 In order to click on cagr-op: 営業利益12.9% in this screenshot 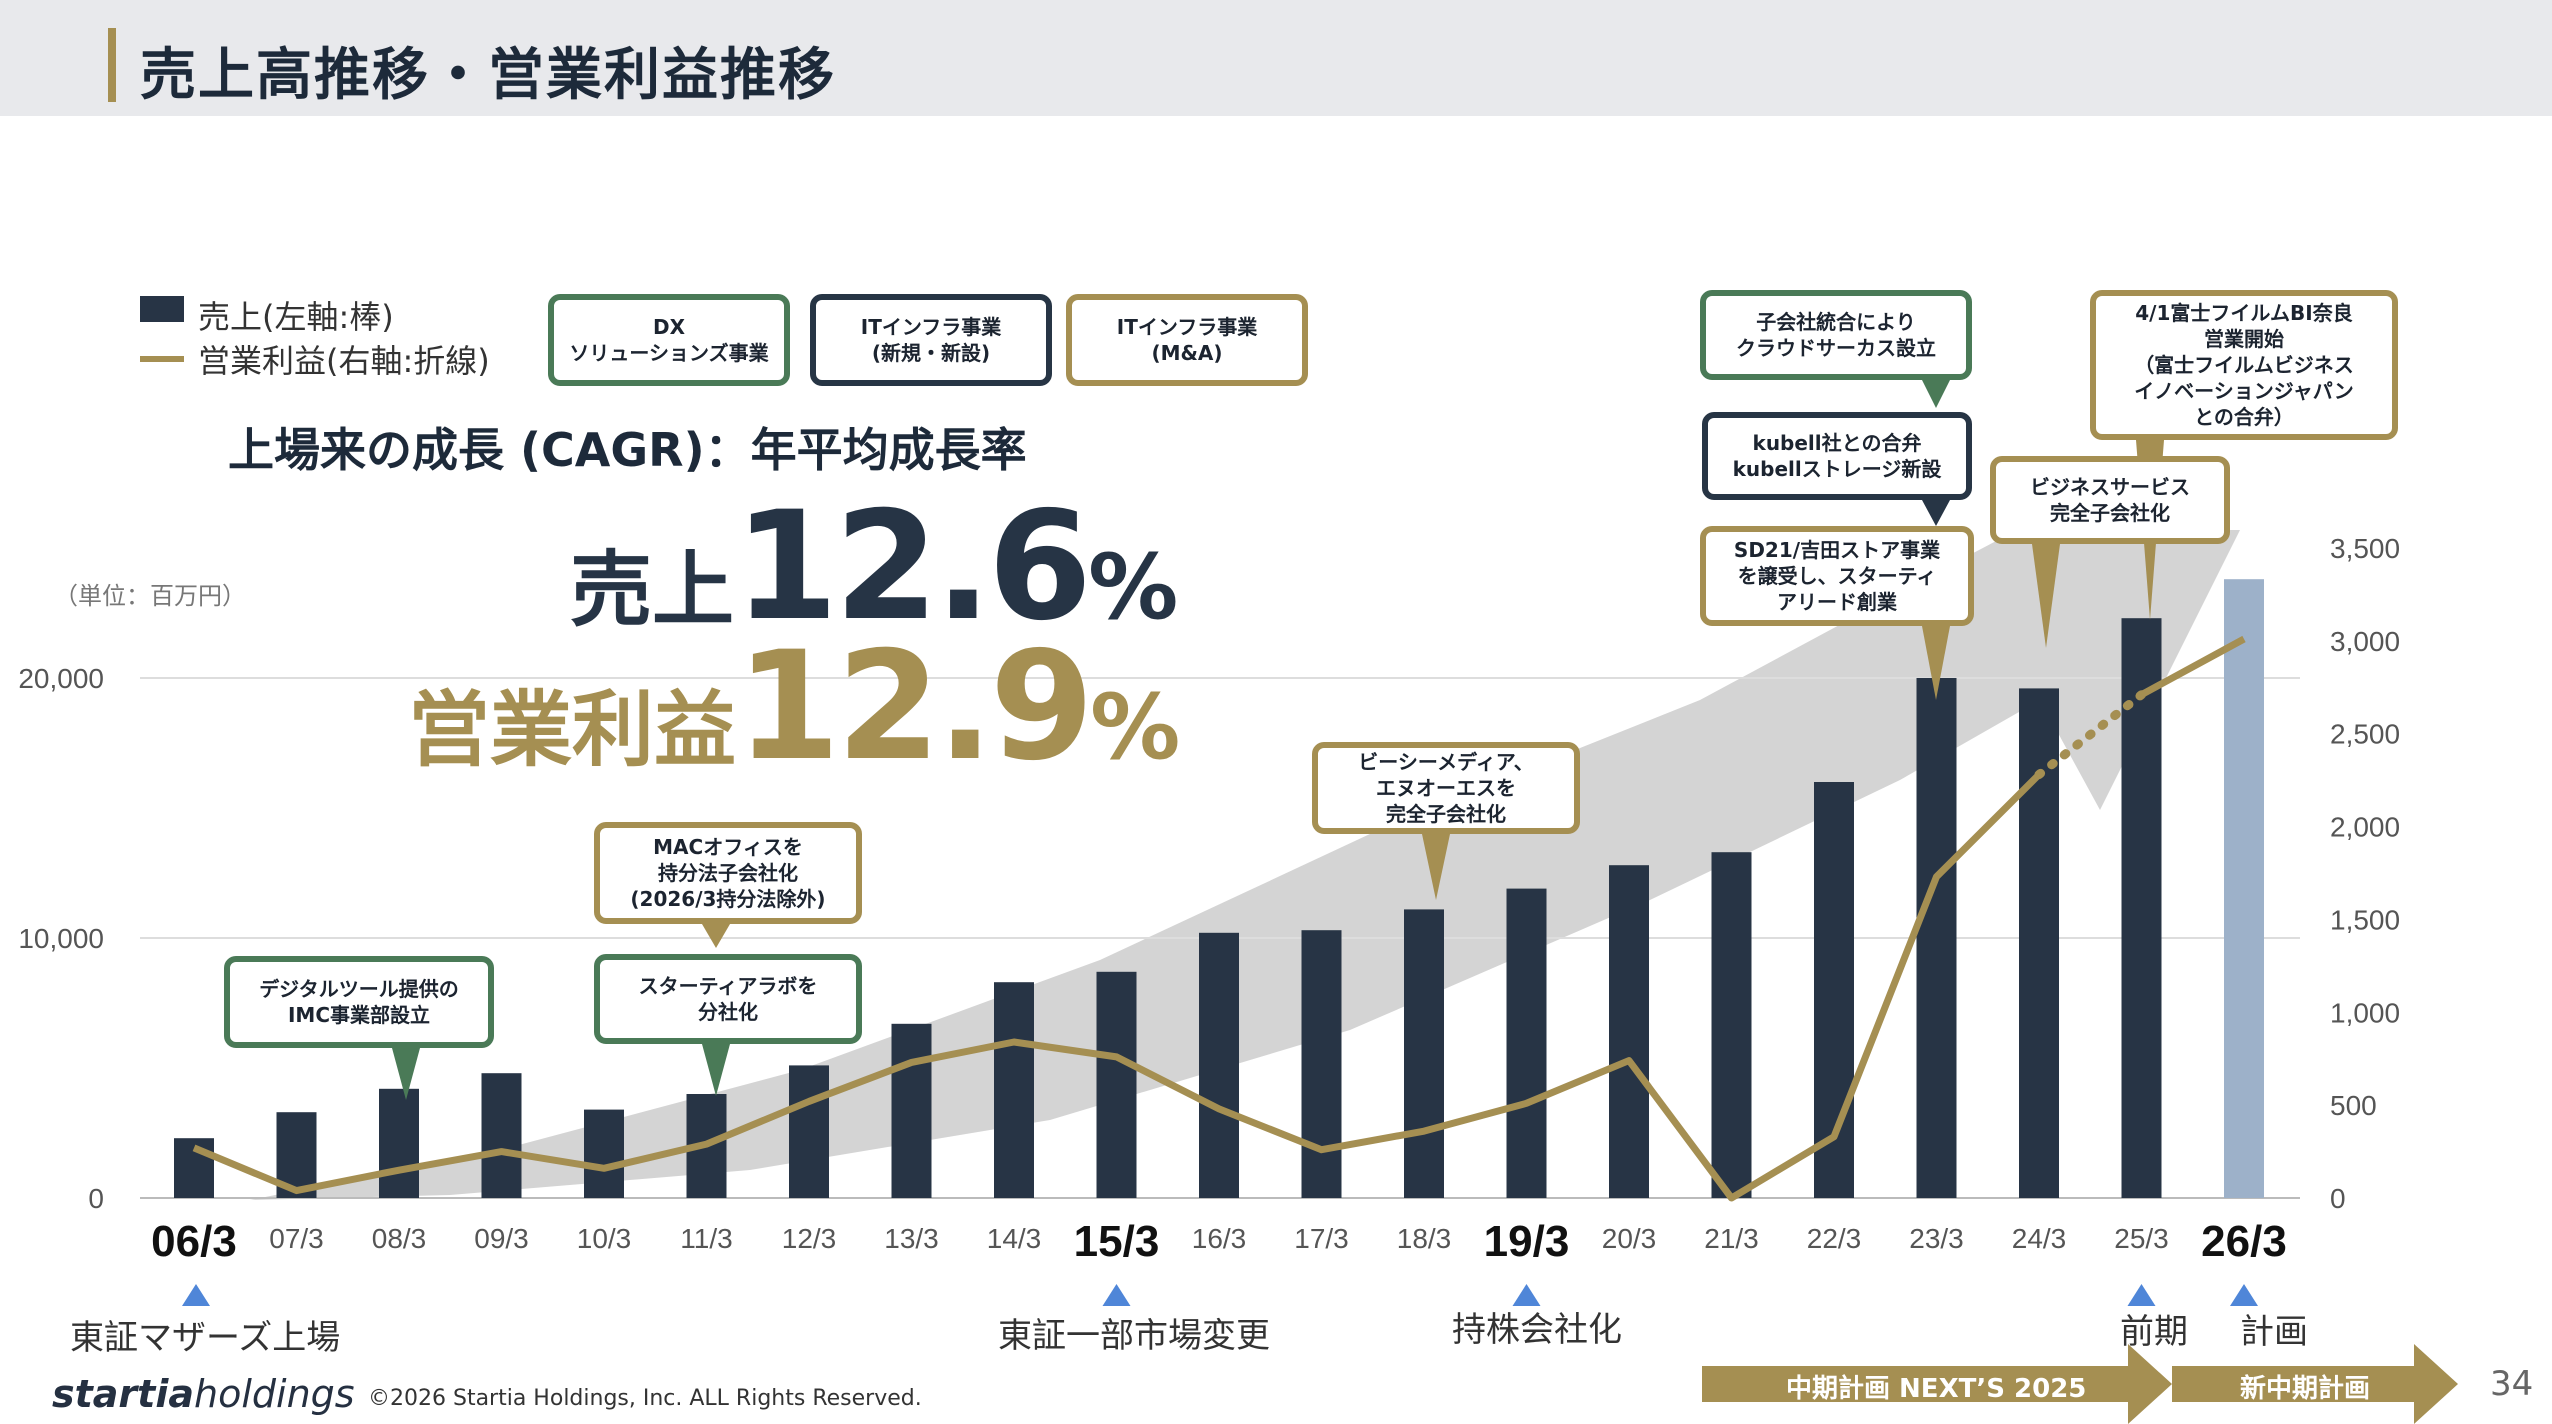, I will do `click(794, 707)`.